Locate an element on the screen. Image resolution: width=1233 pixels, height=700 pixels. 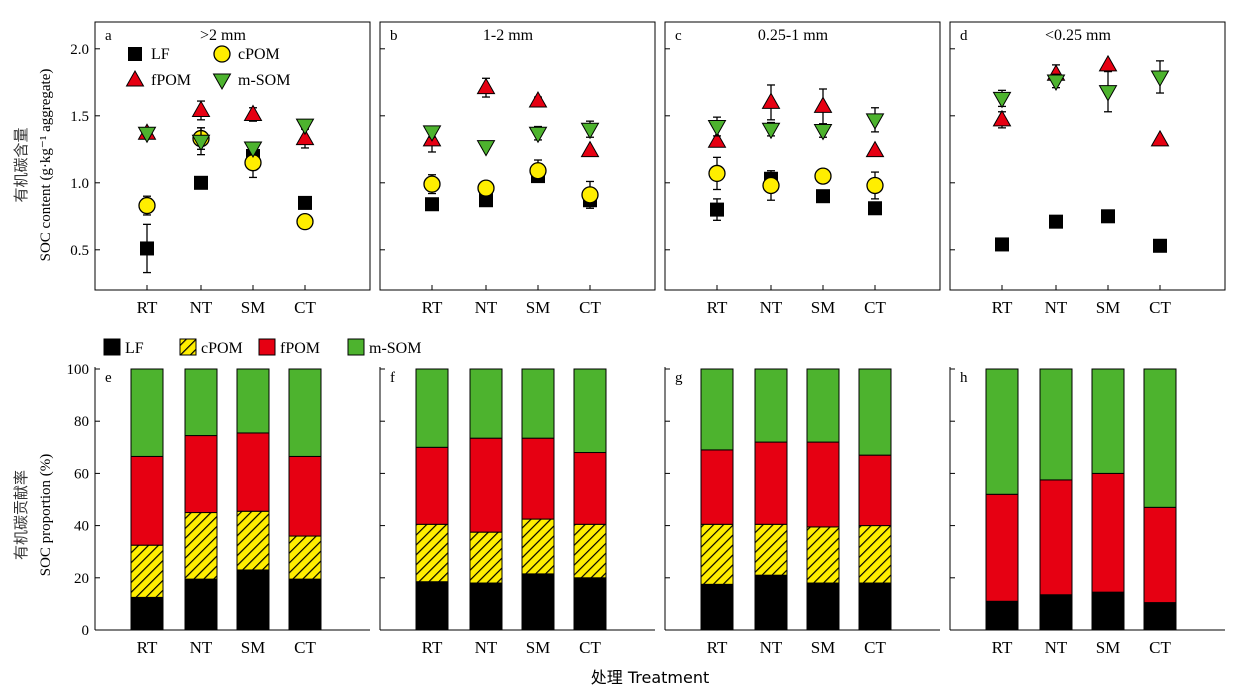
panel-label: e is located at coordinates (108, 378).